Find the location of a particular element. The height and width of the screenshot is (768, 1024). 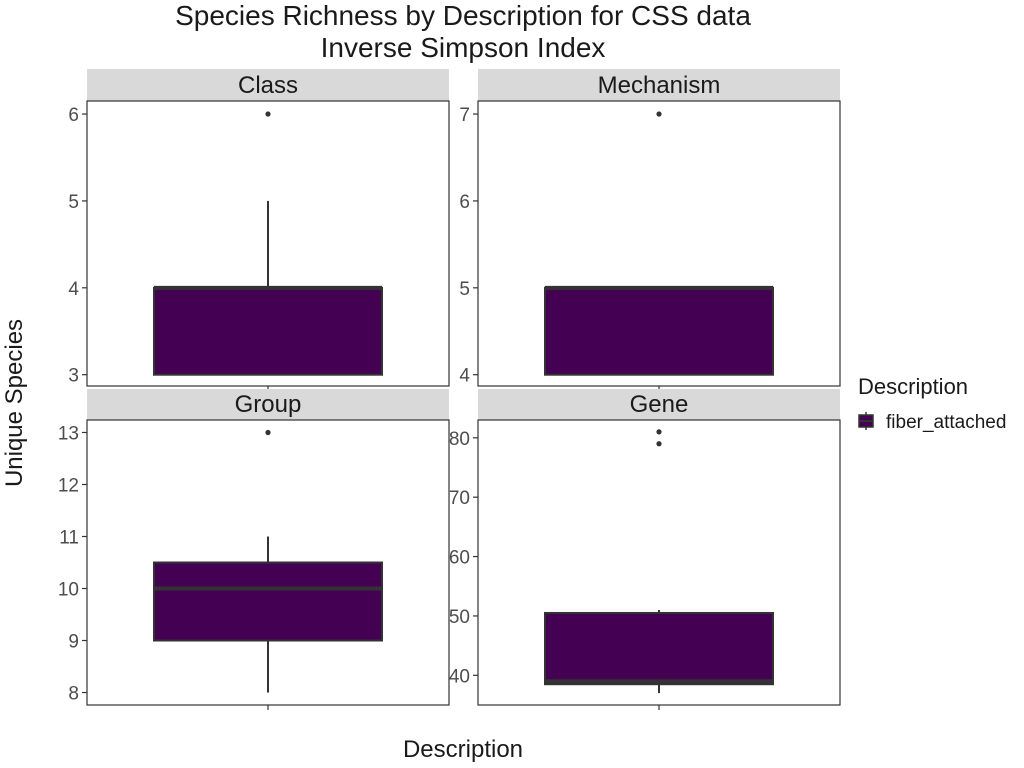

strip-class is located at coordinates (268, 85).